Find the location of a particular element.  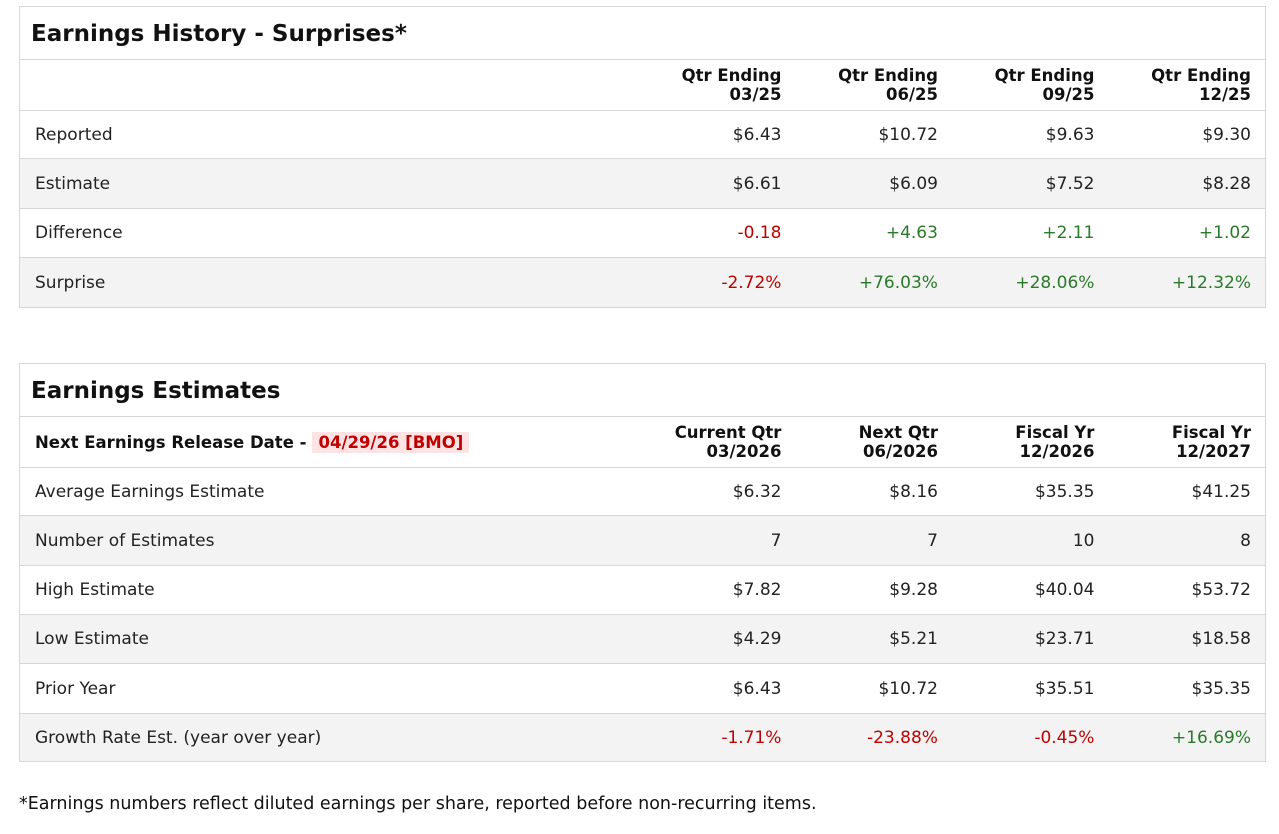

column-header-line2: 06/2026 is located at coordinates (900, 451).